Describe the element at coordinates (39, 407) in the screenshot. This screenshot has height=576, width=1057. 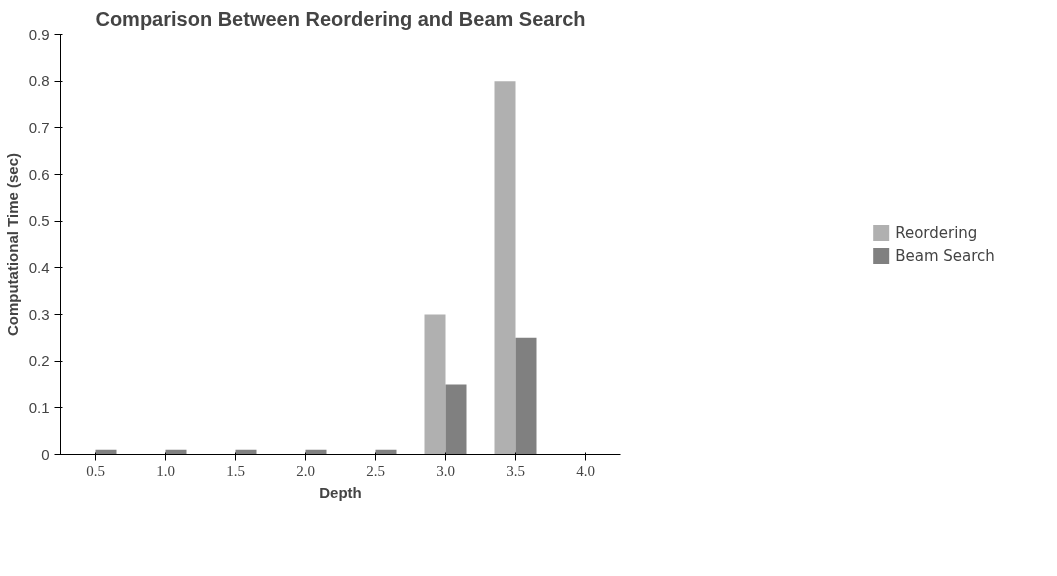
I see `y-tick-label: 0.1` at that location.